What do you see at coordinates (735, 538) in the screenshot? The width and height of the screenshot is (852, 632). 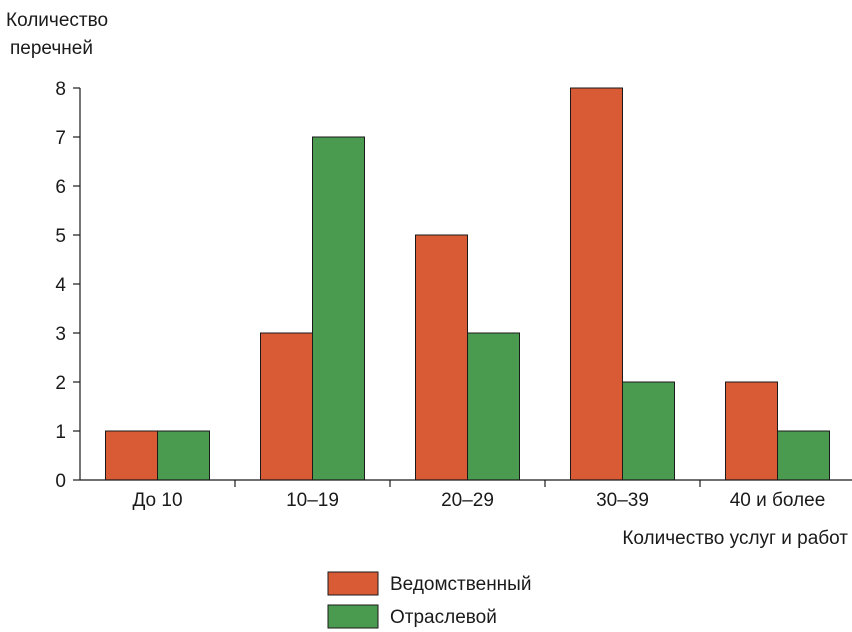 I see `x-axis-label: Количество услуг и работ` at bounding box center [735, 538].